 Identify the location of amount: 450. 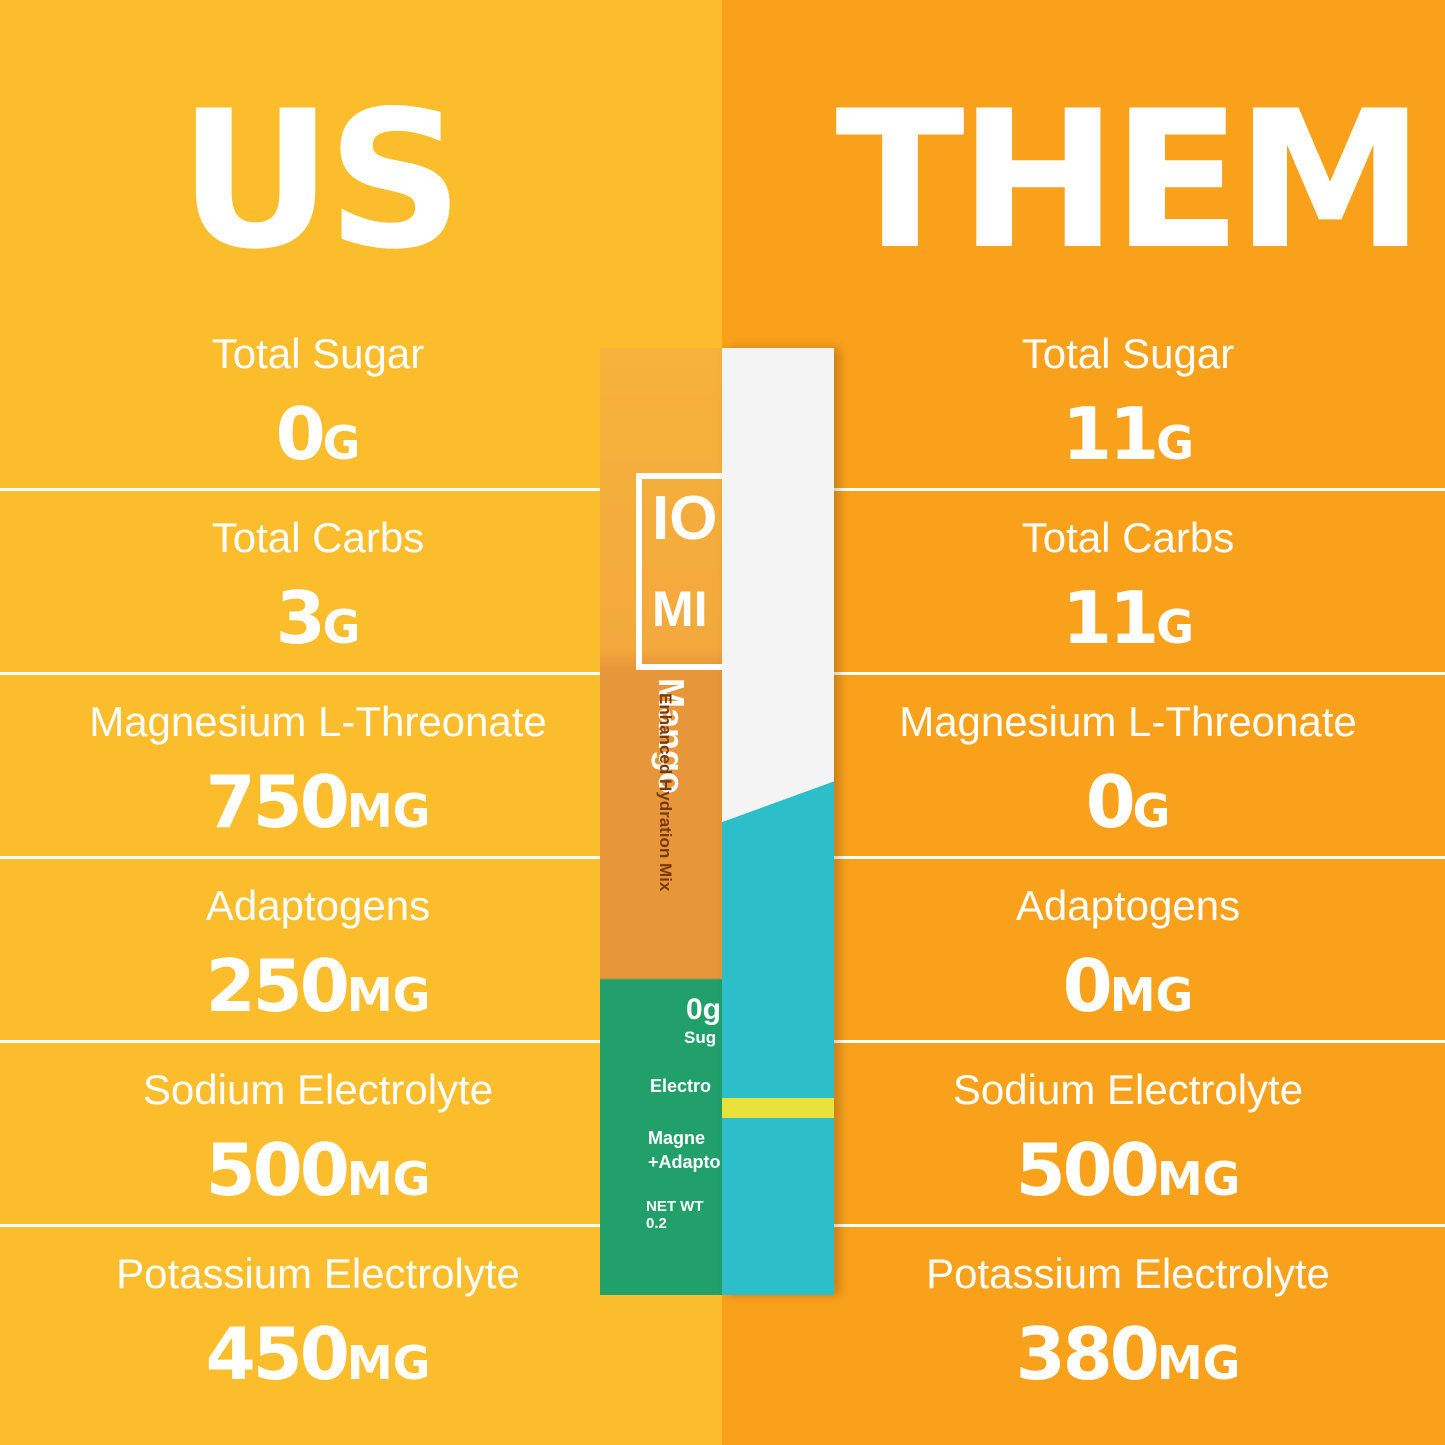
(277, 1354).